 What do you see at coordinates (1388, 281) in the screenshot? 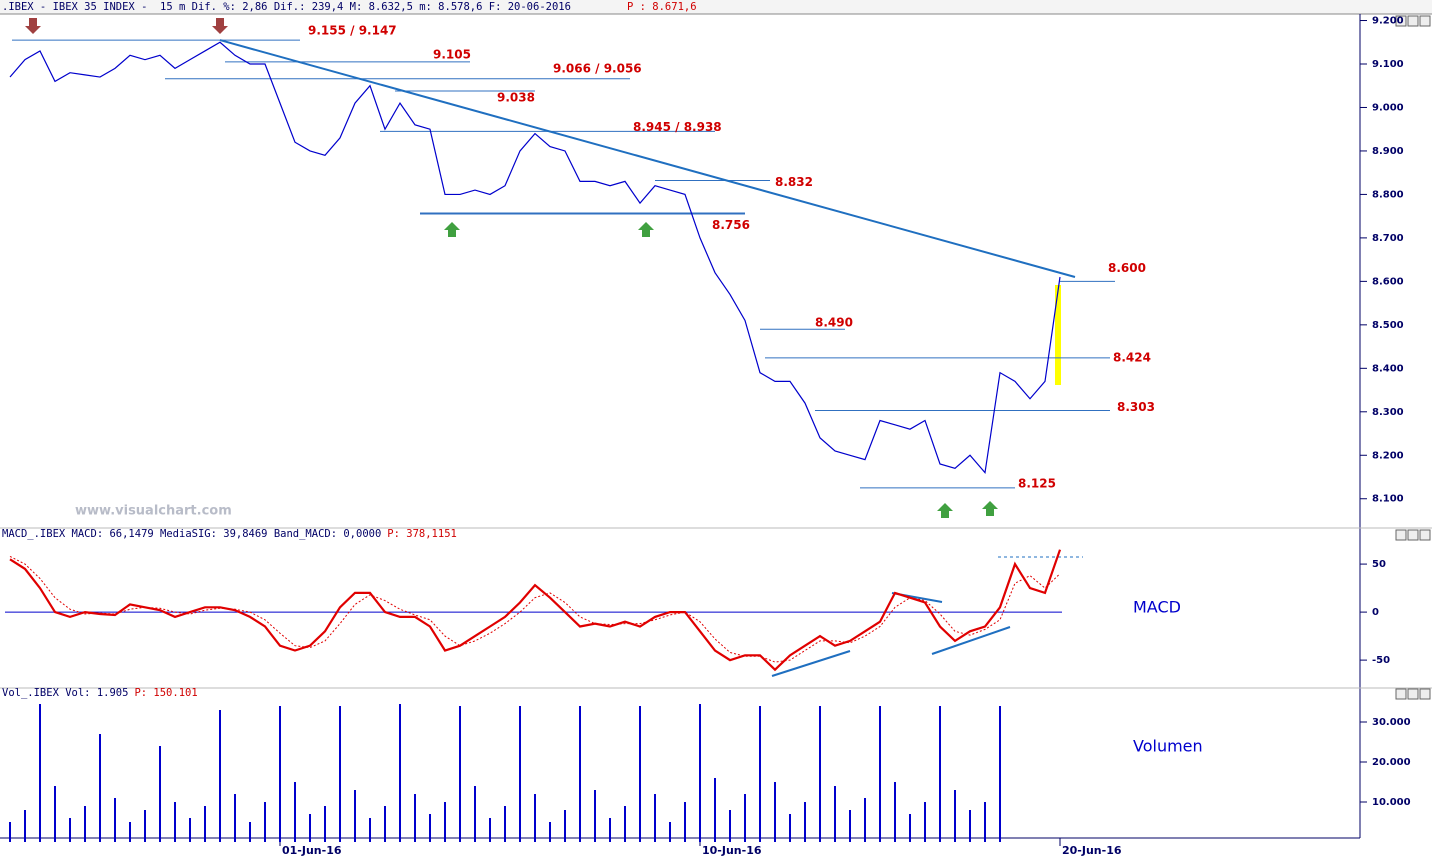
I see `y-tick-label: 8.600` at bounding box center [1388, 281].